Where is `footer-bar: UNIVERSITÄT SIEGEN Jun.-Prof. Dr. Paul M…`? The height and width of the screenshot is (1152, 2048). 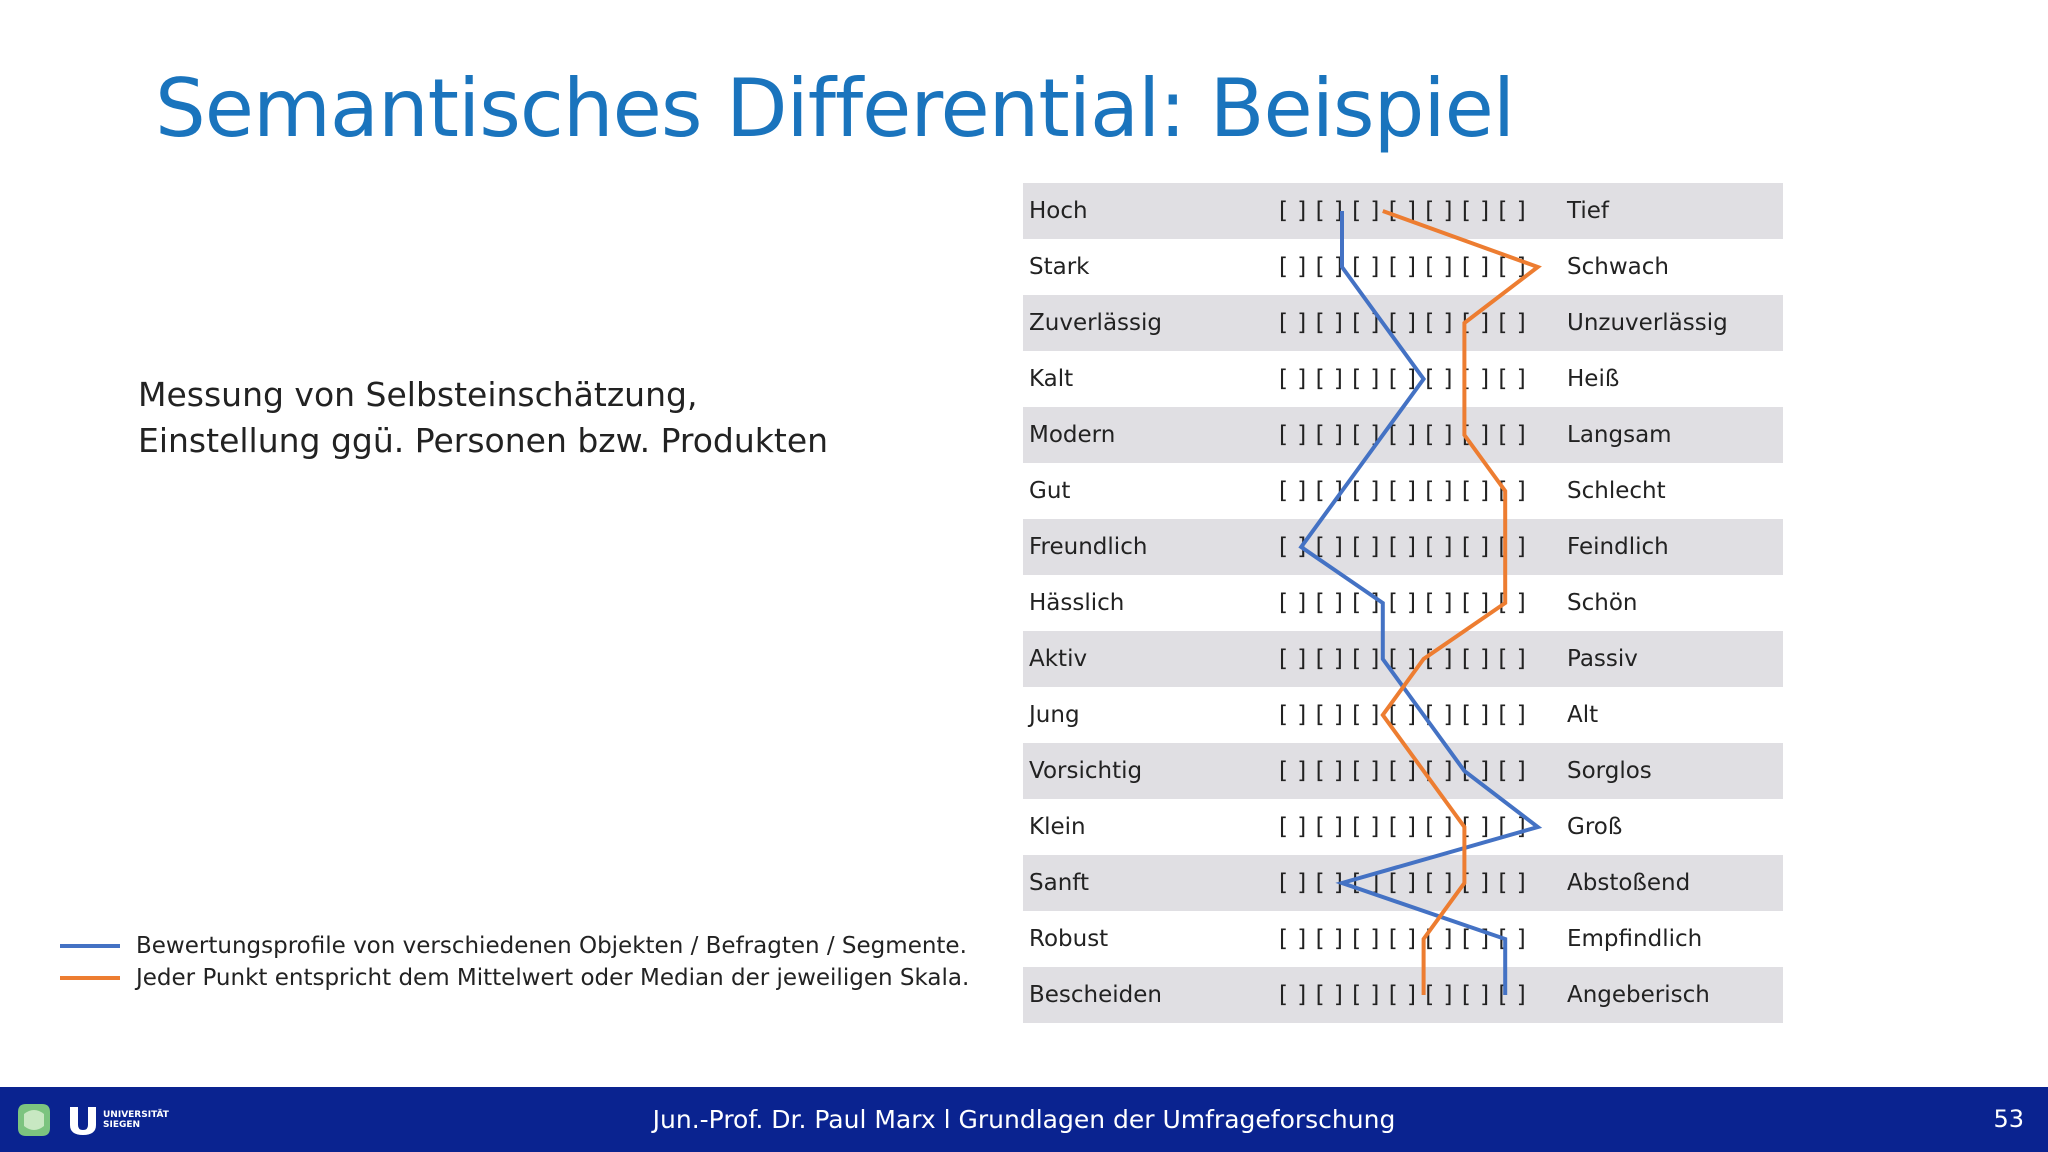
footer-bar: UNIVERSITÄT SIEGEN Jun.-Prof. Dr. Paul M… is located at coordinates (1024, 1119).